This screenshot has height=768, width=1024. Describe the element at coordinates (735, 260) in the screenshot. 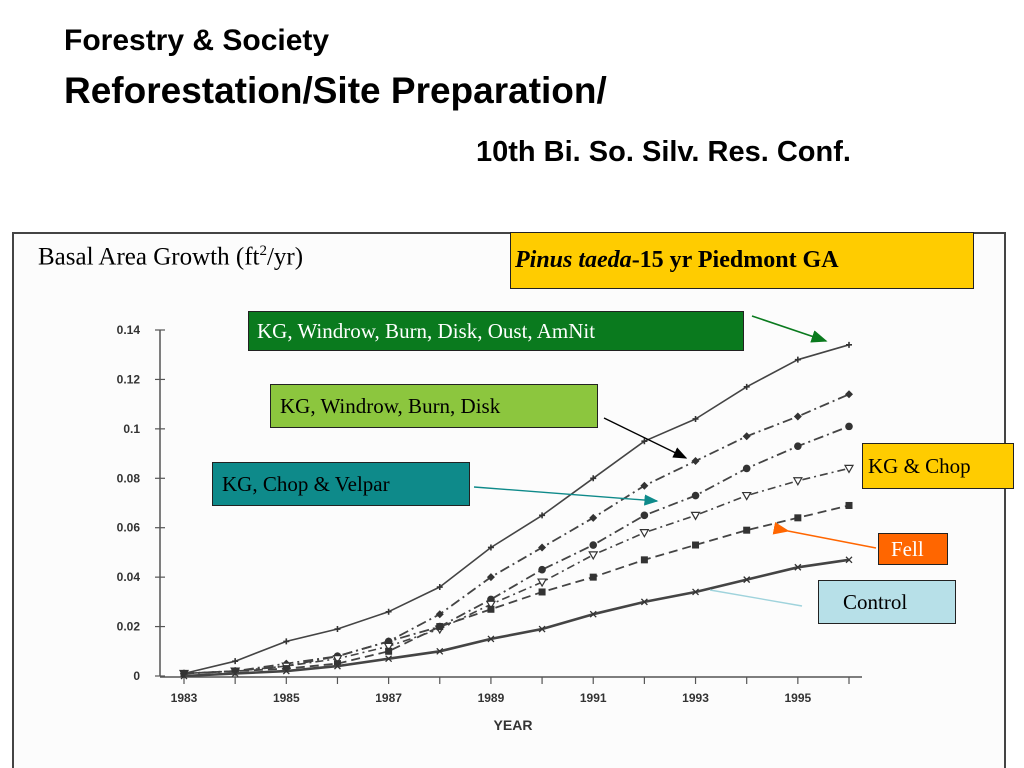

I see `species-rest: -15 yr Piedmont GA` at that location.